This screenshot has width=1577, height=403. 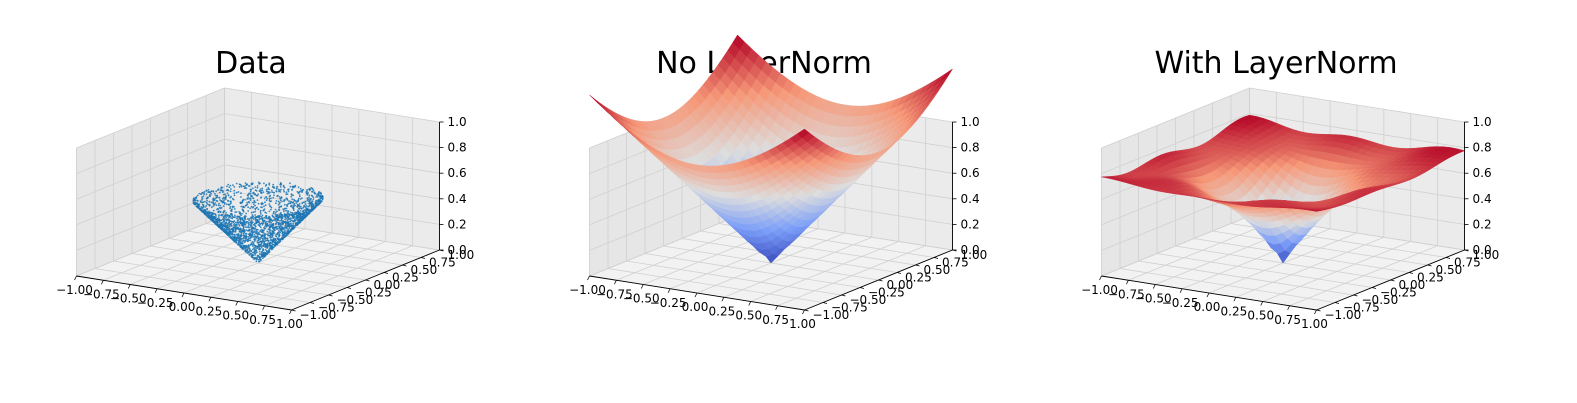 What do you see at coordinates (387, 285) in the screenshot?
I see `y-tick-label: 0.00` at bounding box center [387, 285].